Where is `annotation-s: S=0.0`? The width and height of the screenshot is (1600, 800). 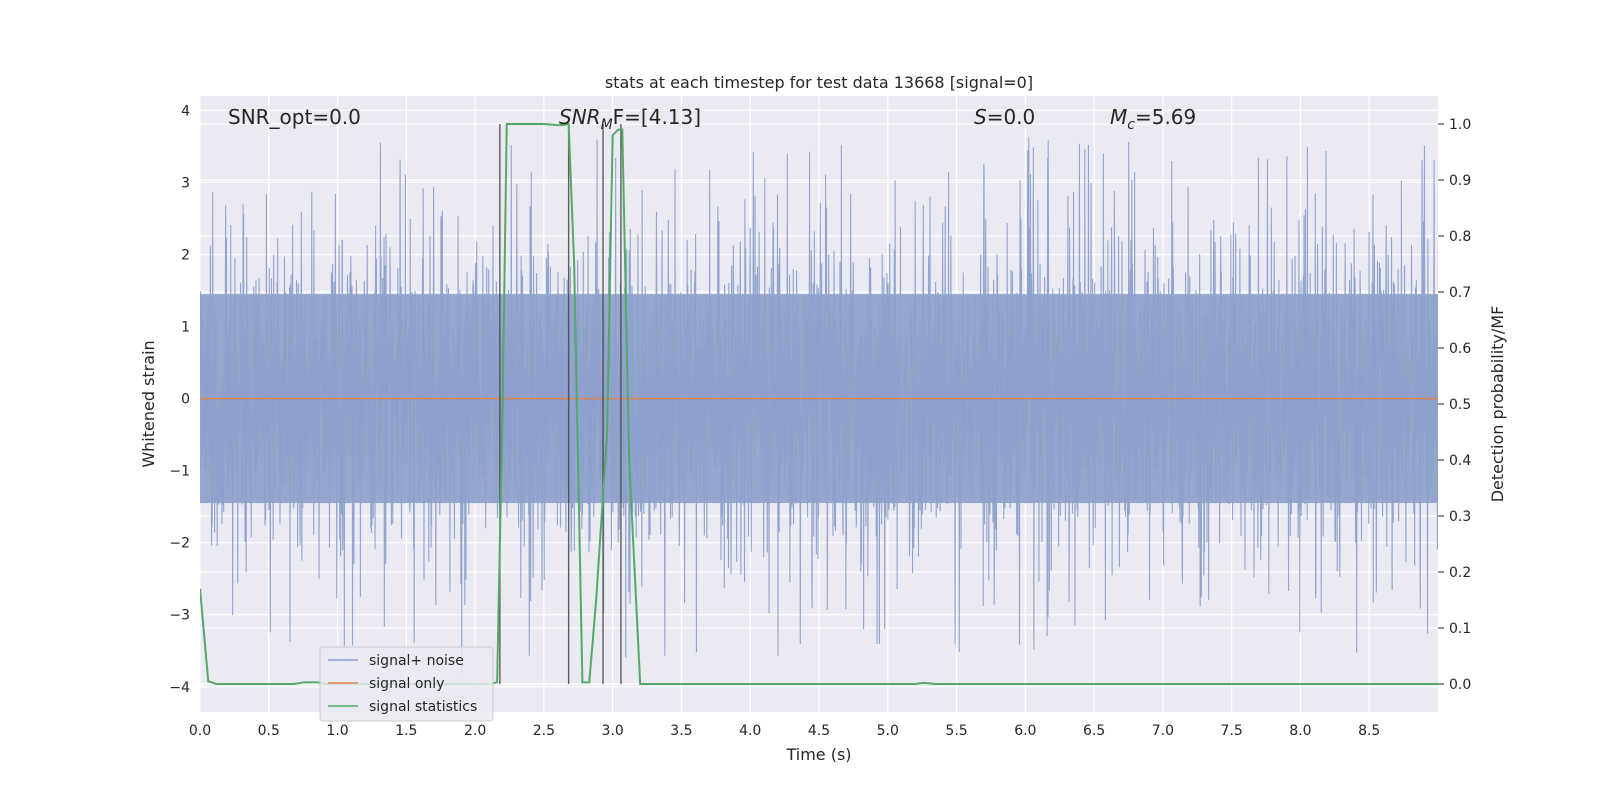 annotation-s: S=0.0 is located at coordinates (1004, 117).